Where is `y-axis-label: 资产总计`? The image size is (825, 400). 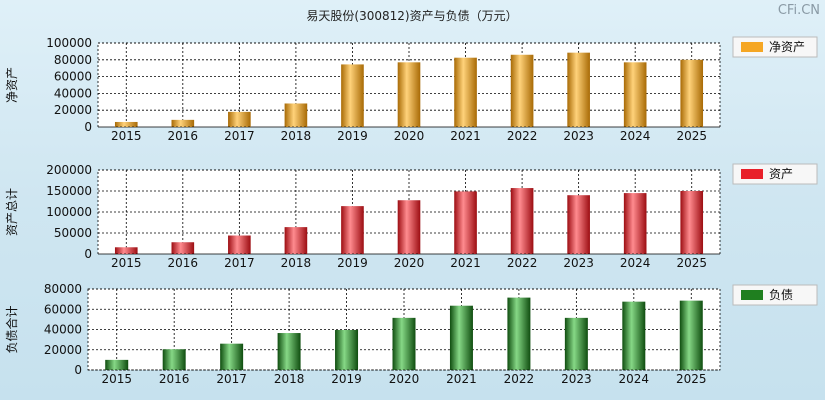 y-axis-label: 资产总计 is located at coordinates (12, 212).